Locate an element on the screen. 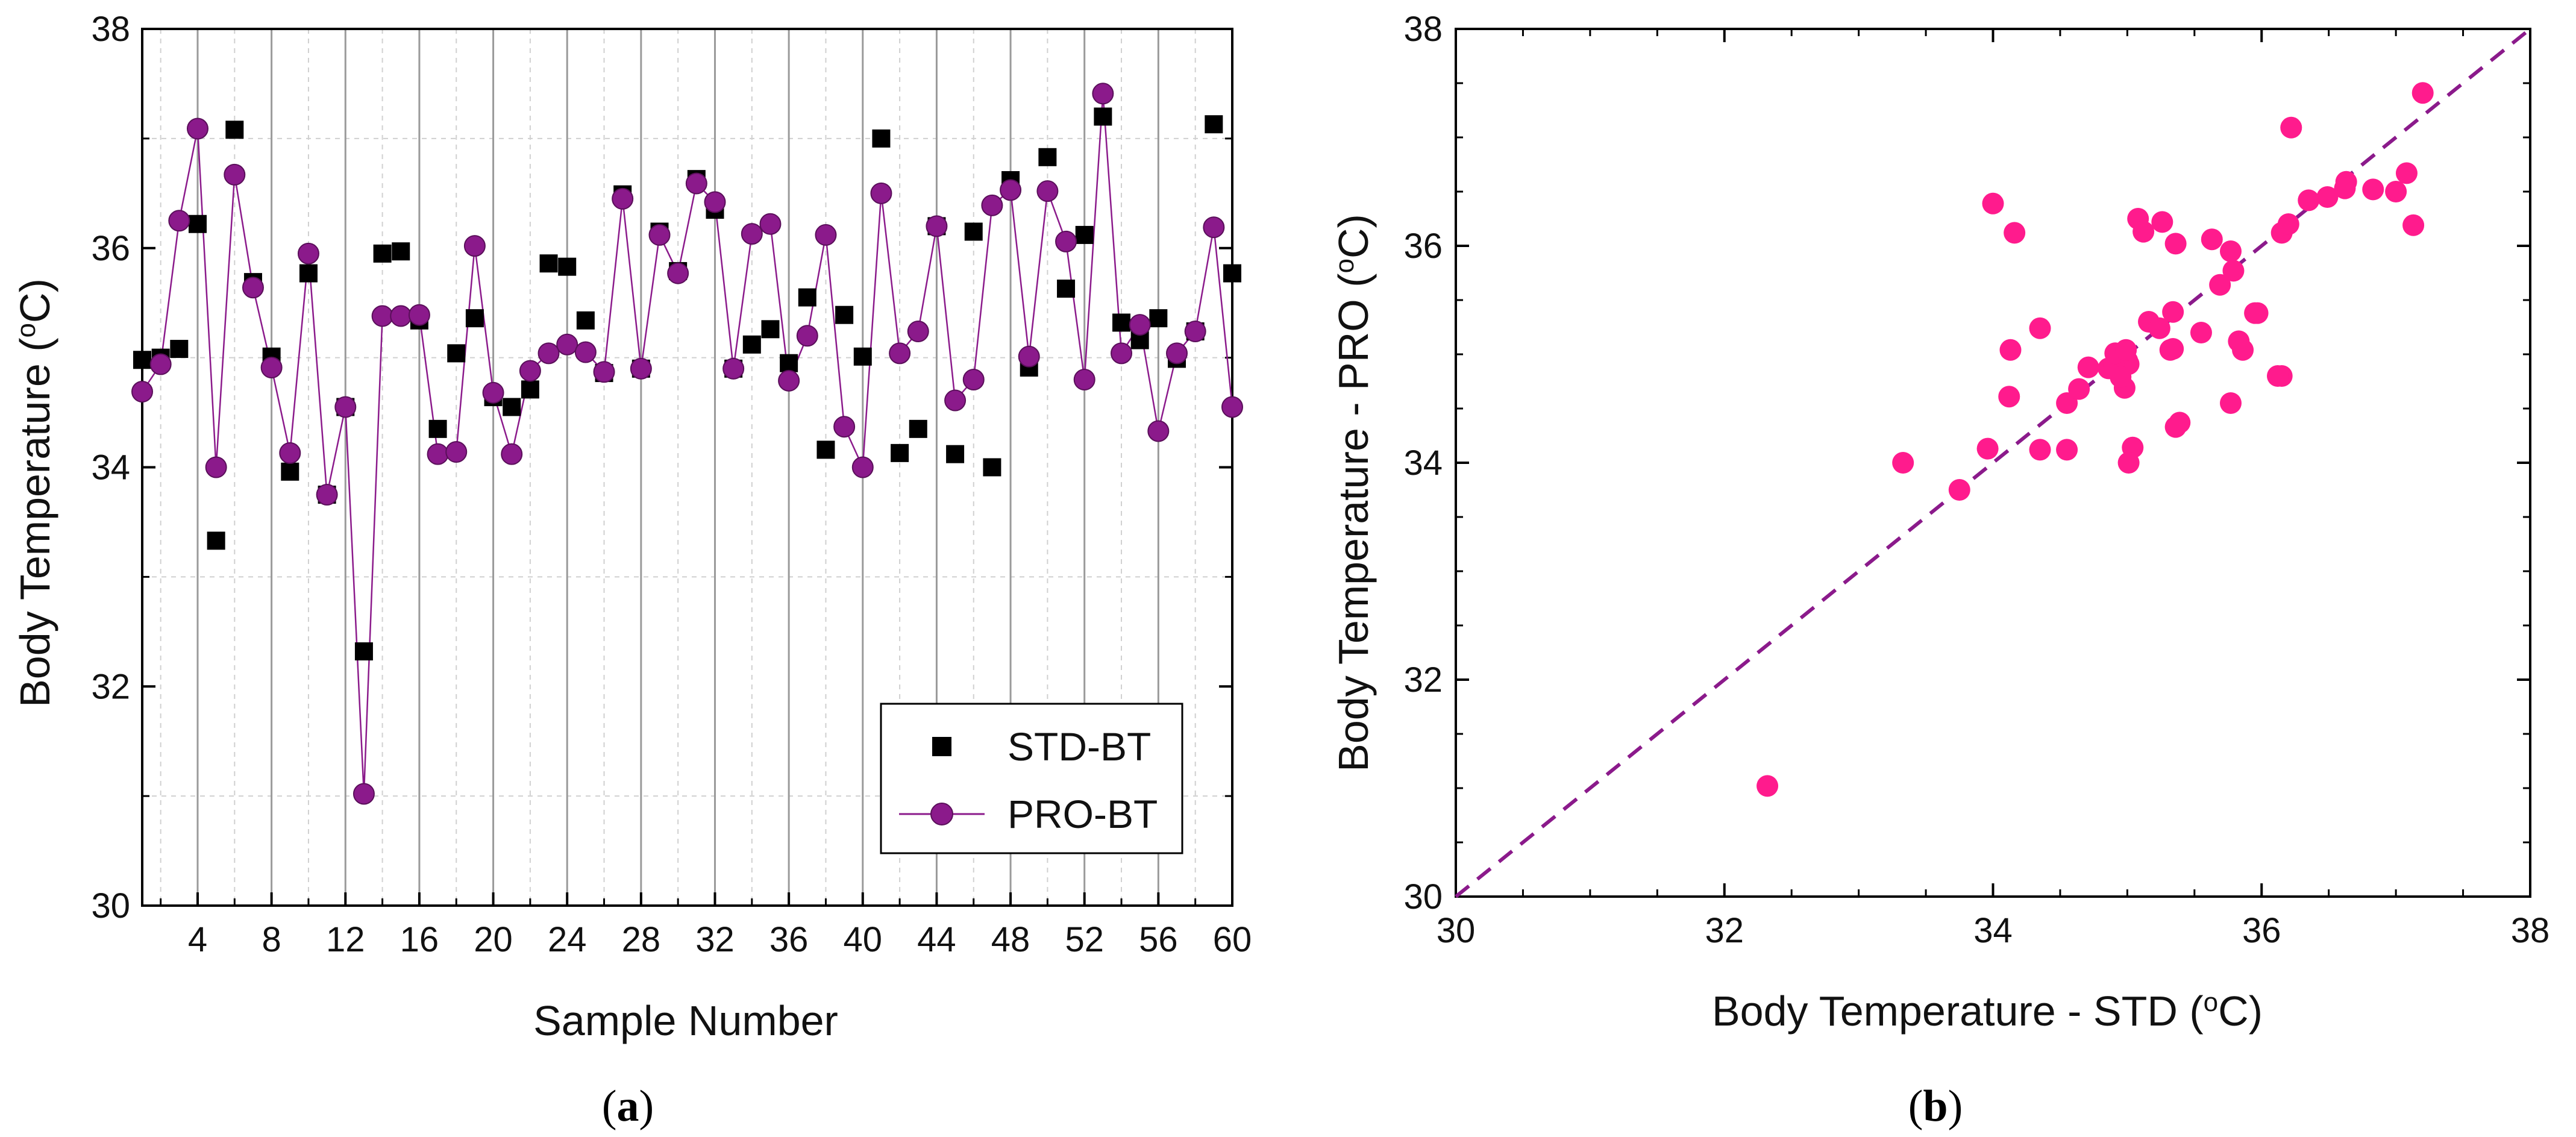 The height and width of the screenshot is (1137, 2576). panel-label-b: (b) is located at coordinates (1935, 1107).